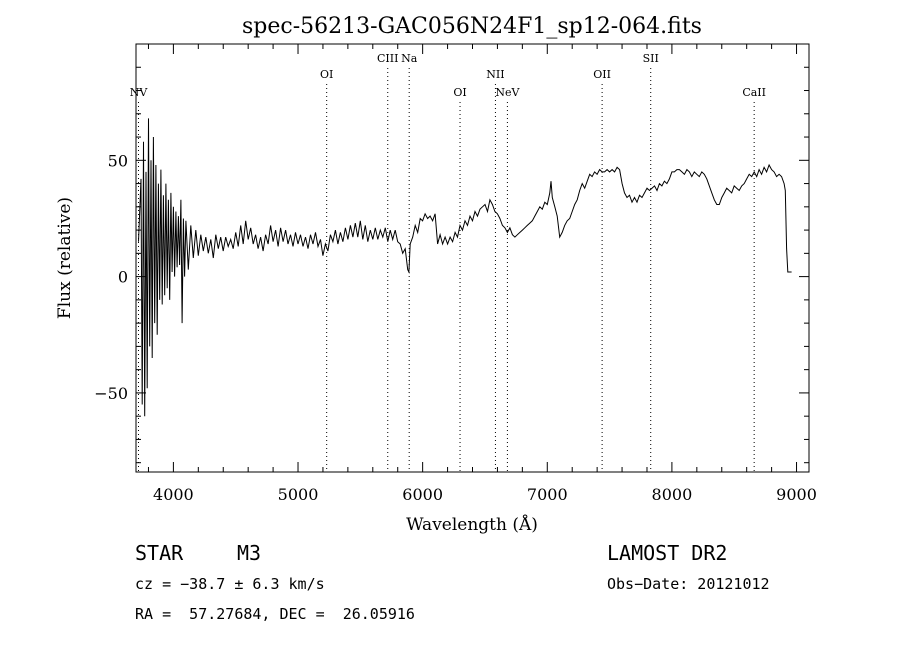 The height and width of the screenshot is (650, 900). What do you see at coordinates (495, 74) in the screenshot?
I see `emission-line-label: NII` at bounding box center [495, 74].